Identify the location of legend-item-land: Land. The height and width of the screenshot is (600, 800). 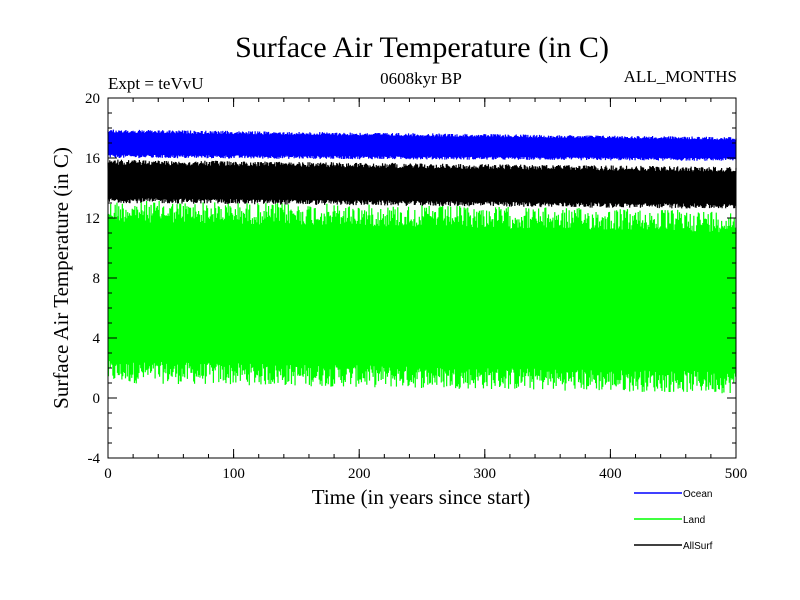
(669, 520).